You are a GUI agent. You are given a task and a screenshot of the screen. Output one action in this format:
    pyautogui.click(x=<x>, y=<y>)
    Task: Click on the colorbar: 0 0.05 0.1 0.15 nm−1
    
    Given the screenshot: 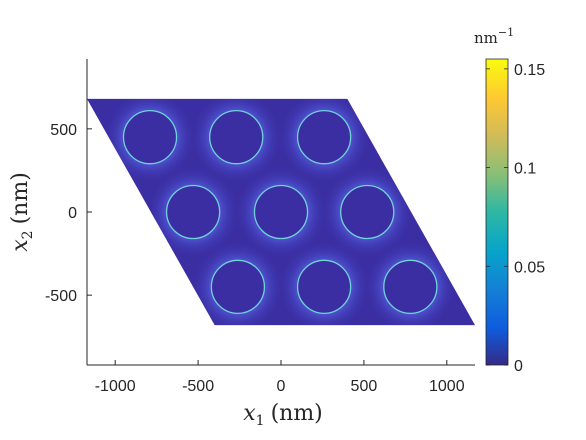 What is the action you would take?
    pyautogui.click(x=509, y=200)
    